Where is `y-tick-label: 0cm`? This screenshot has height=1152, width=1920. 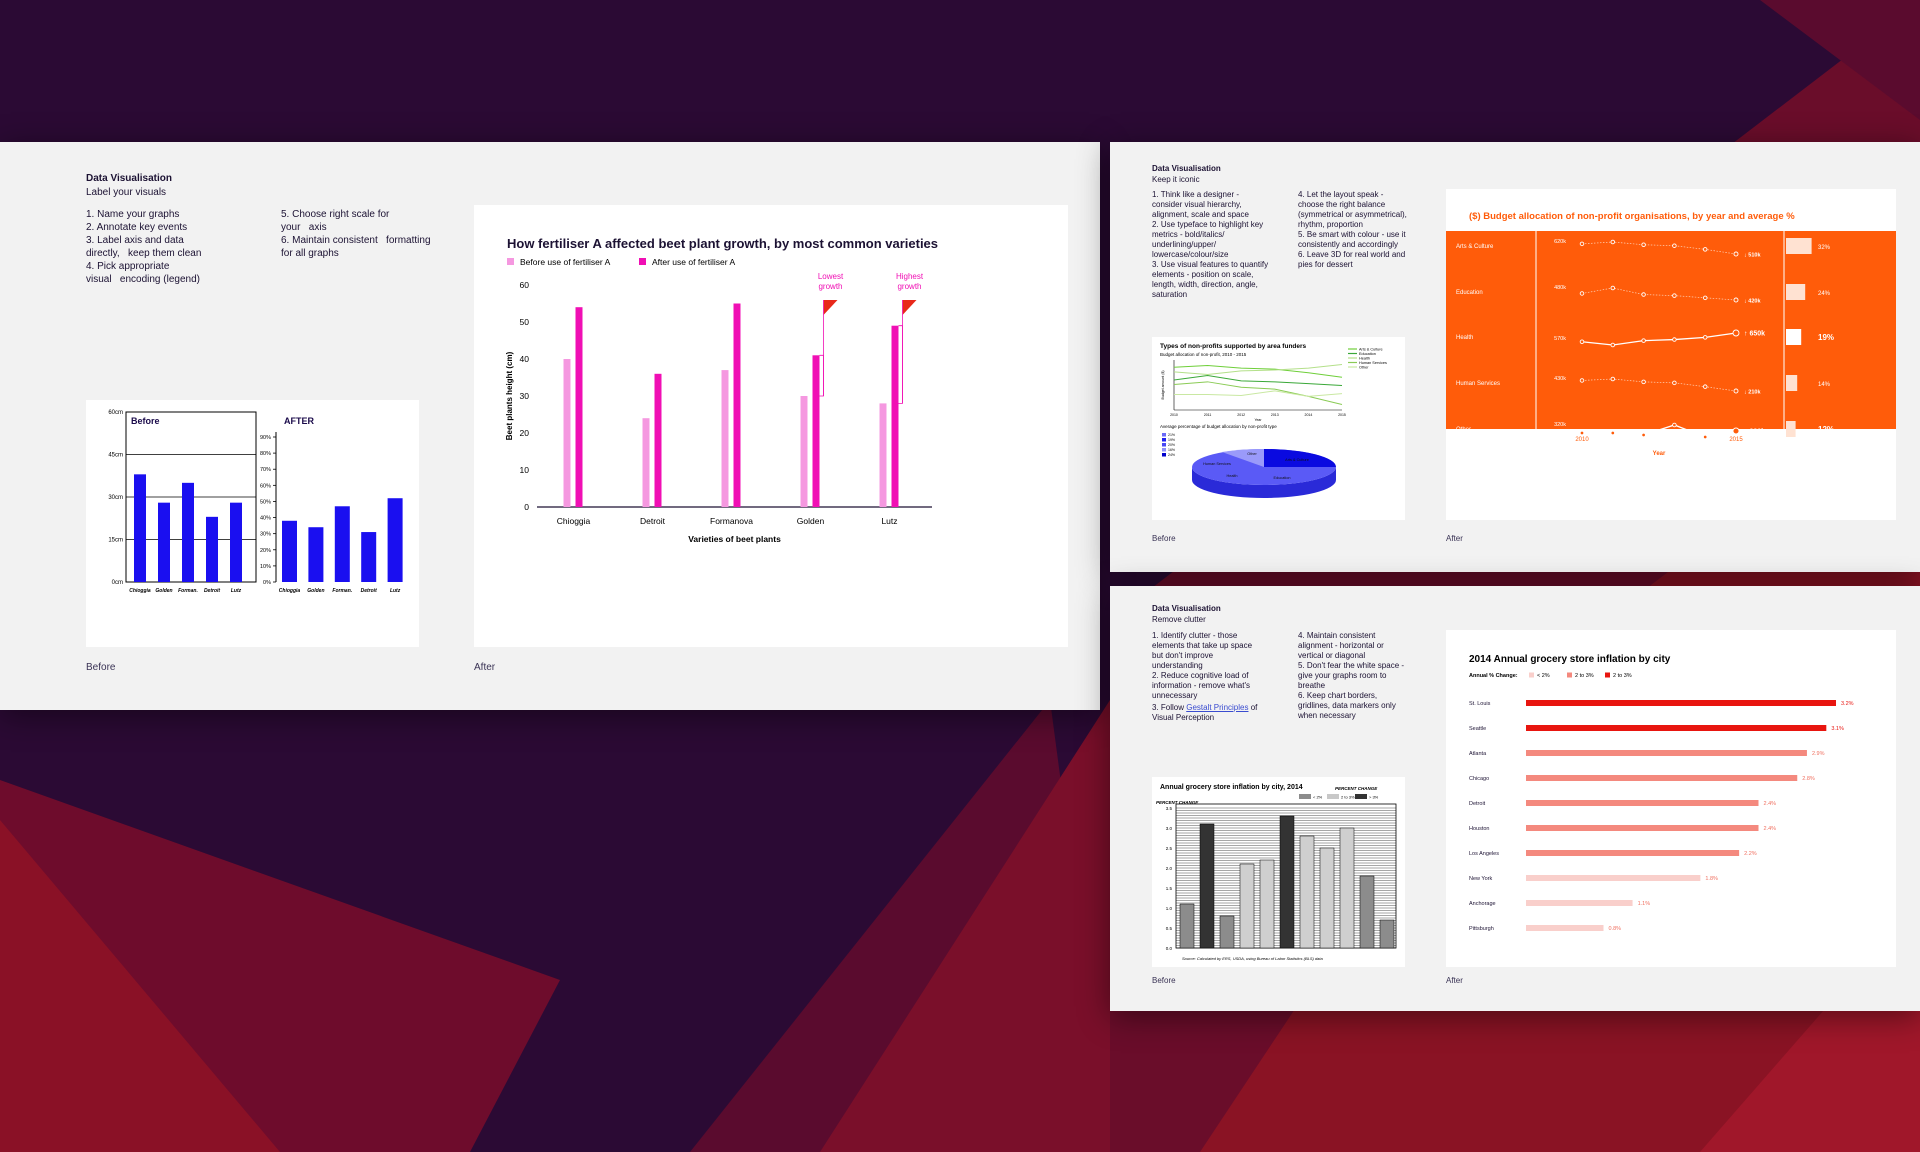
y-tick-label: 0cm is located at coordinates (117, 583).